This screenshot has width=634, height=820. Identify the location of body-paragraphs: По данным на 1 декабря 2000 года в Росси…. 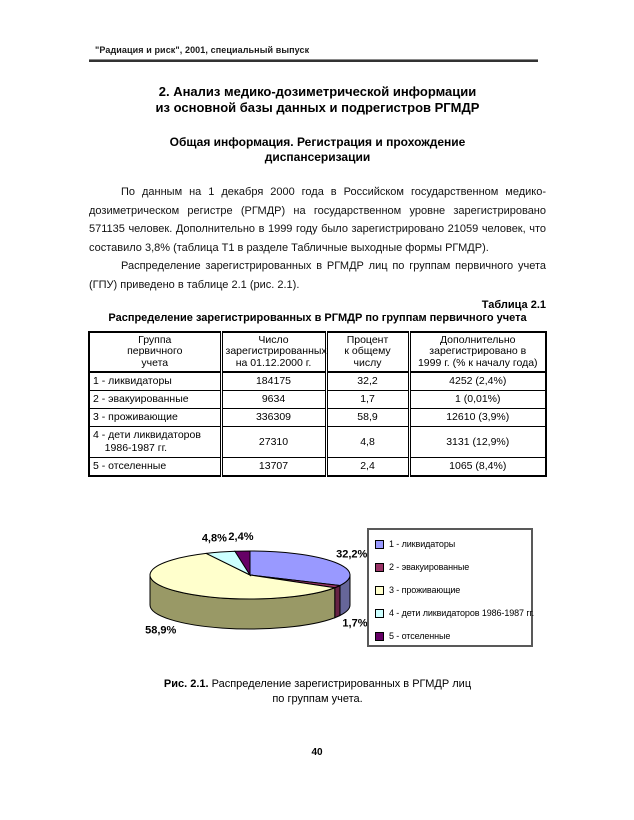
(317, 239).